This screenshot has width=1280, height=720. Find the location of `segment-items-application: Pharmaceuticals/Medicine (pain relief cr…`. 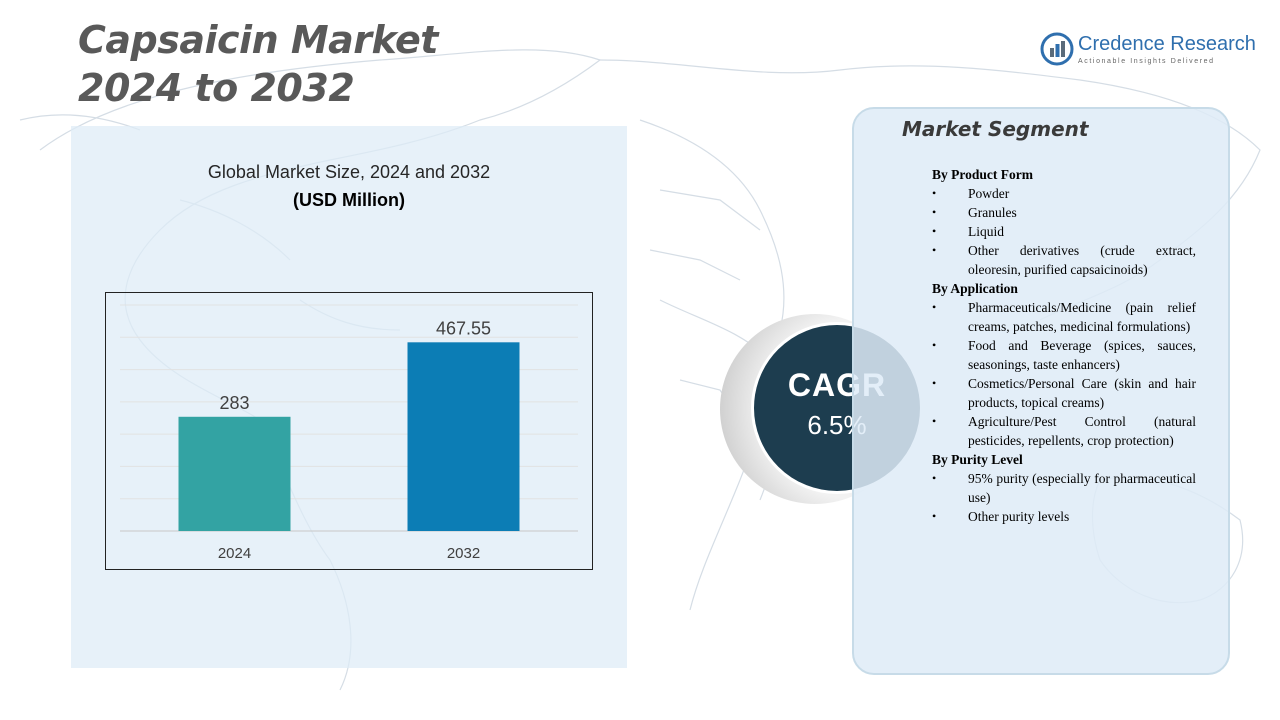

segment-items-application: Pharmaceuticals/Medicine (pain relief cr… is located at coordinates (1064, 374).